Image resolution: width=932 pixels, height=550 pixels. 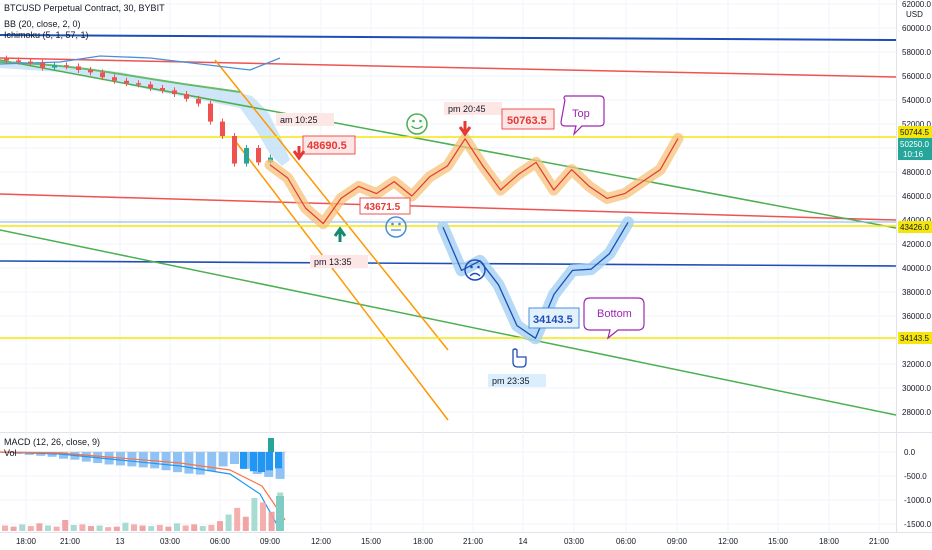 What do you see at coordinates (473, 541) in the screenshot?
I see `time-tick-label: 21:00` at bounding box center [473, 541].